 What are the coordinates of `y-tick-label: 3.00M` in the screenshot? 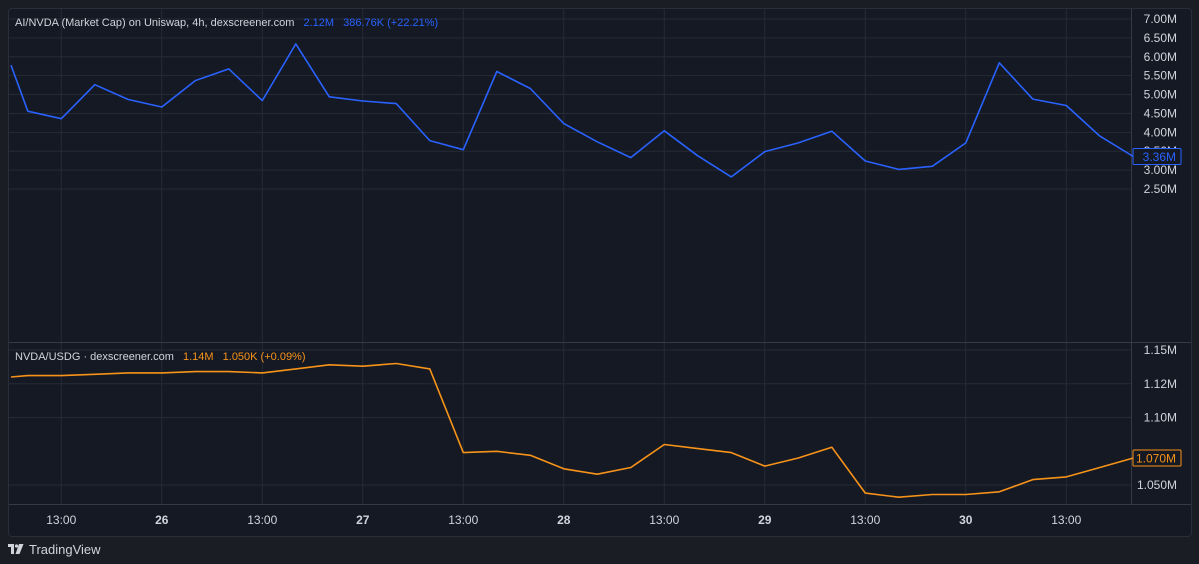 It's located at (1160, 170).